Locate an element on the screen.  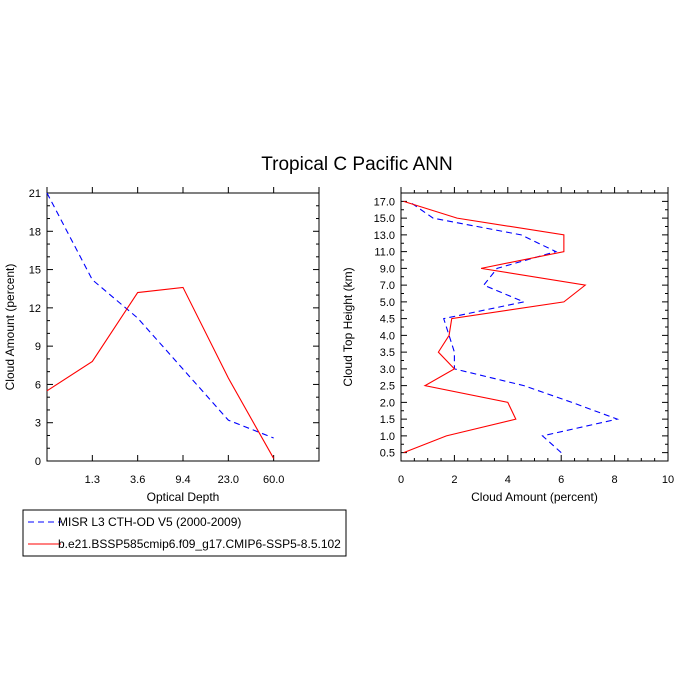
y-tick-label: 15.0 is located at coordinates (384, 219).